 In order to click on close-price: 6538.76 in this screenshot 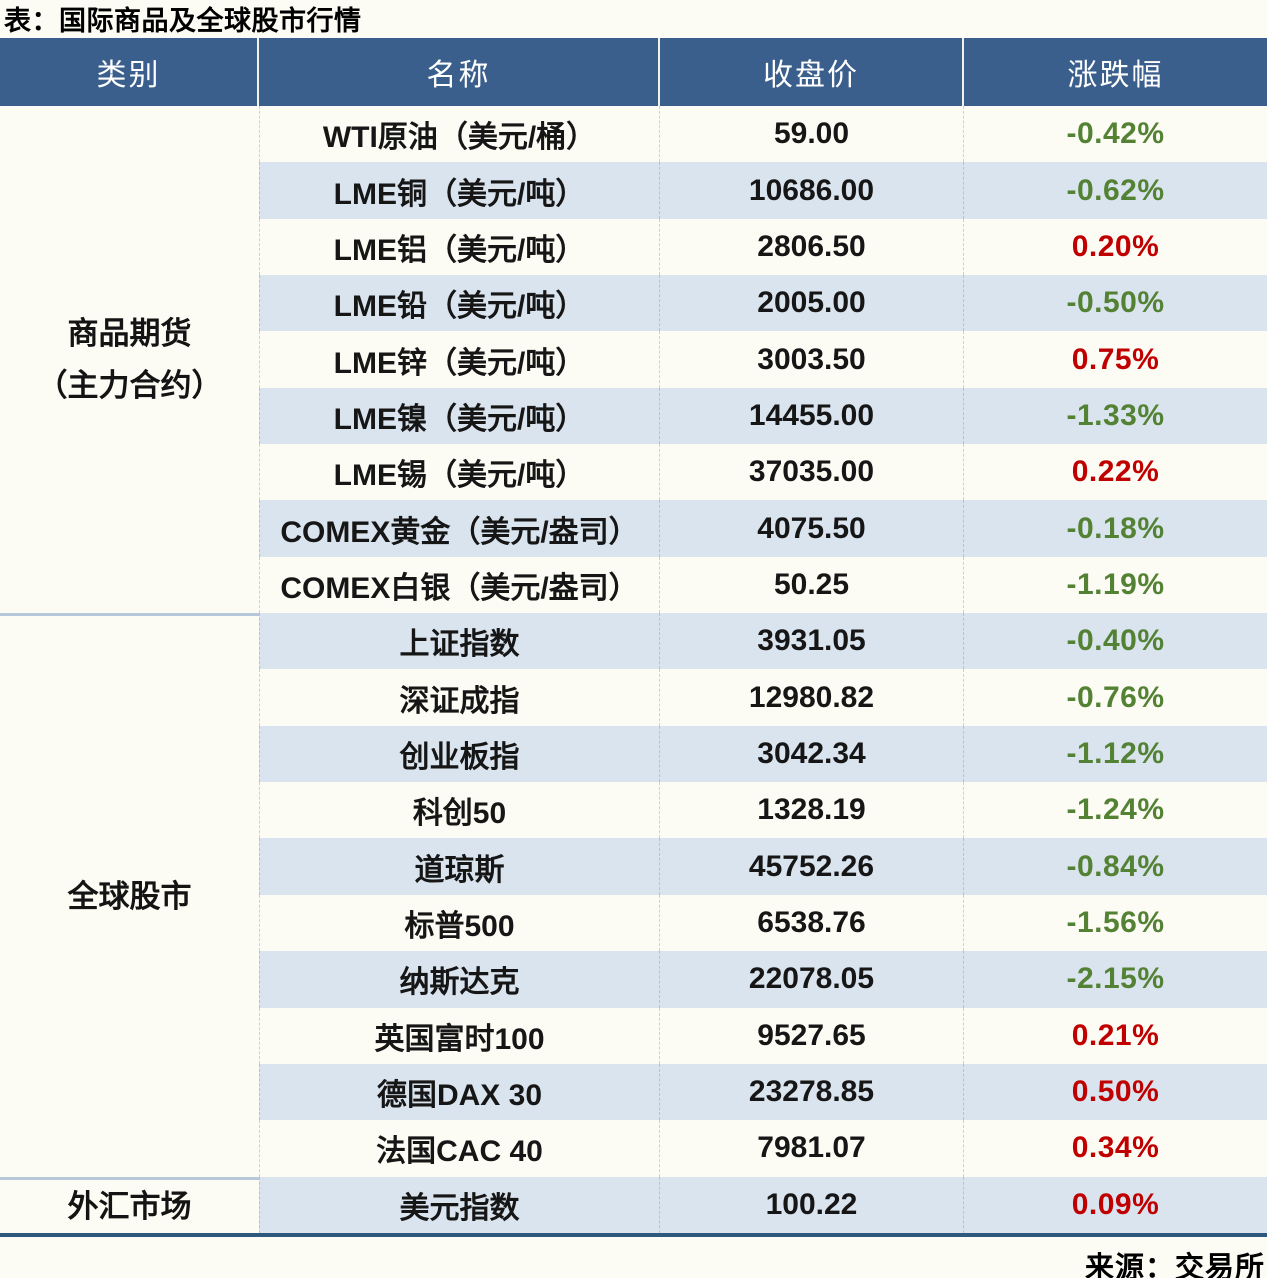, I will do `click(812, 923)`.